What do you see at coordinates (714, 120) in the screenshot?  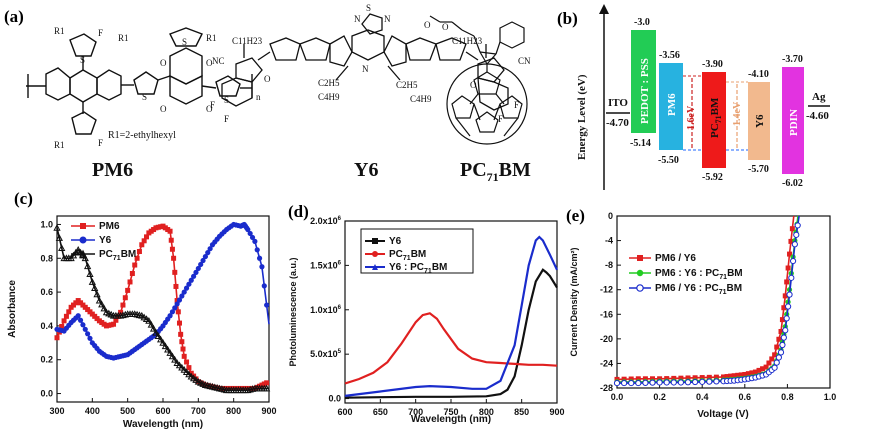 I see `pcbm-bar` at bounding box center [714, 120].